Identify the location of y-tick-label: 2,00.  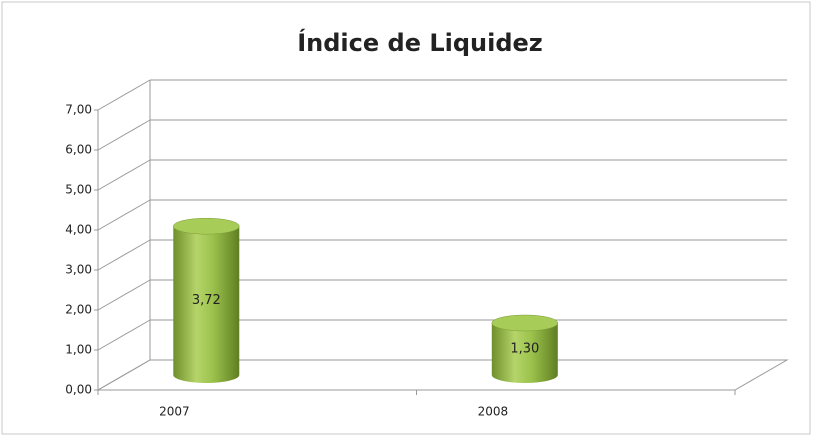
(78, 310).